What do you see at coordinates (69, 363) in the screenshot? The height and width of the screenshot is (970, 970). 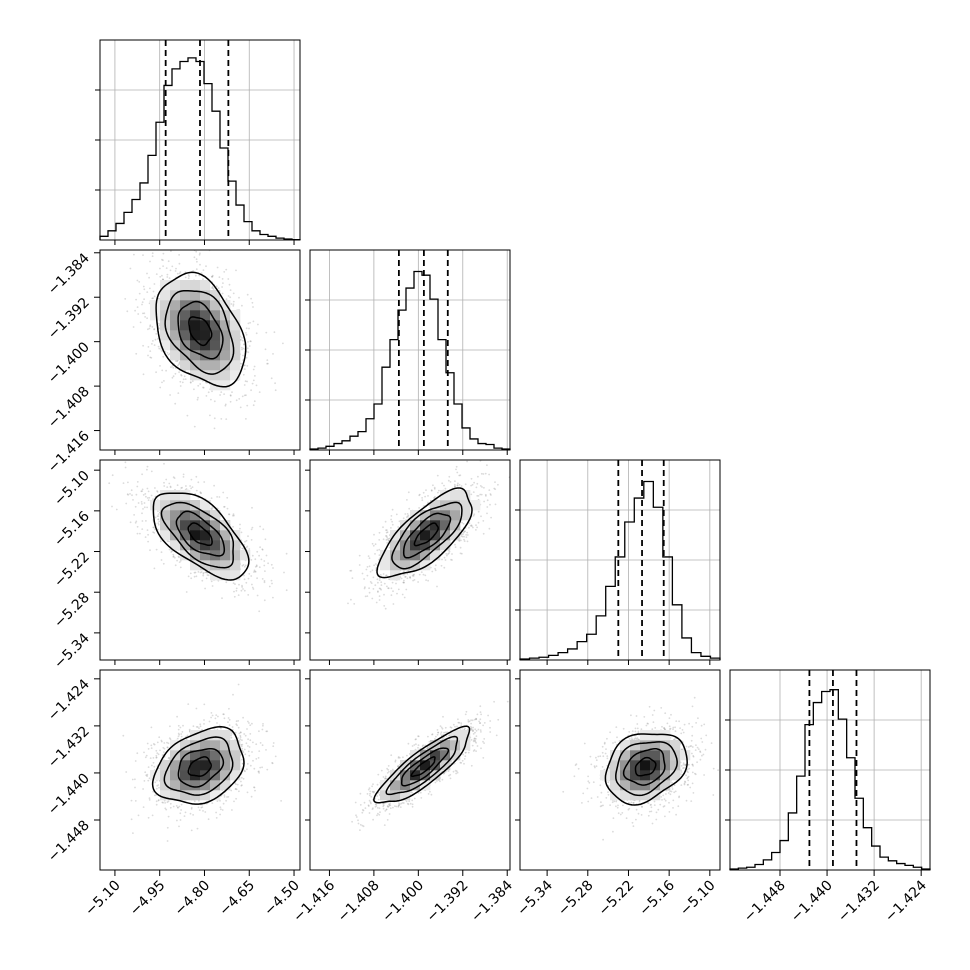 I see `y-tick-label: −1.400` at bounding box center [69, 363].